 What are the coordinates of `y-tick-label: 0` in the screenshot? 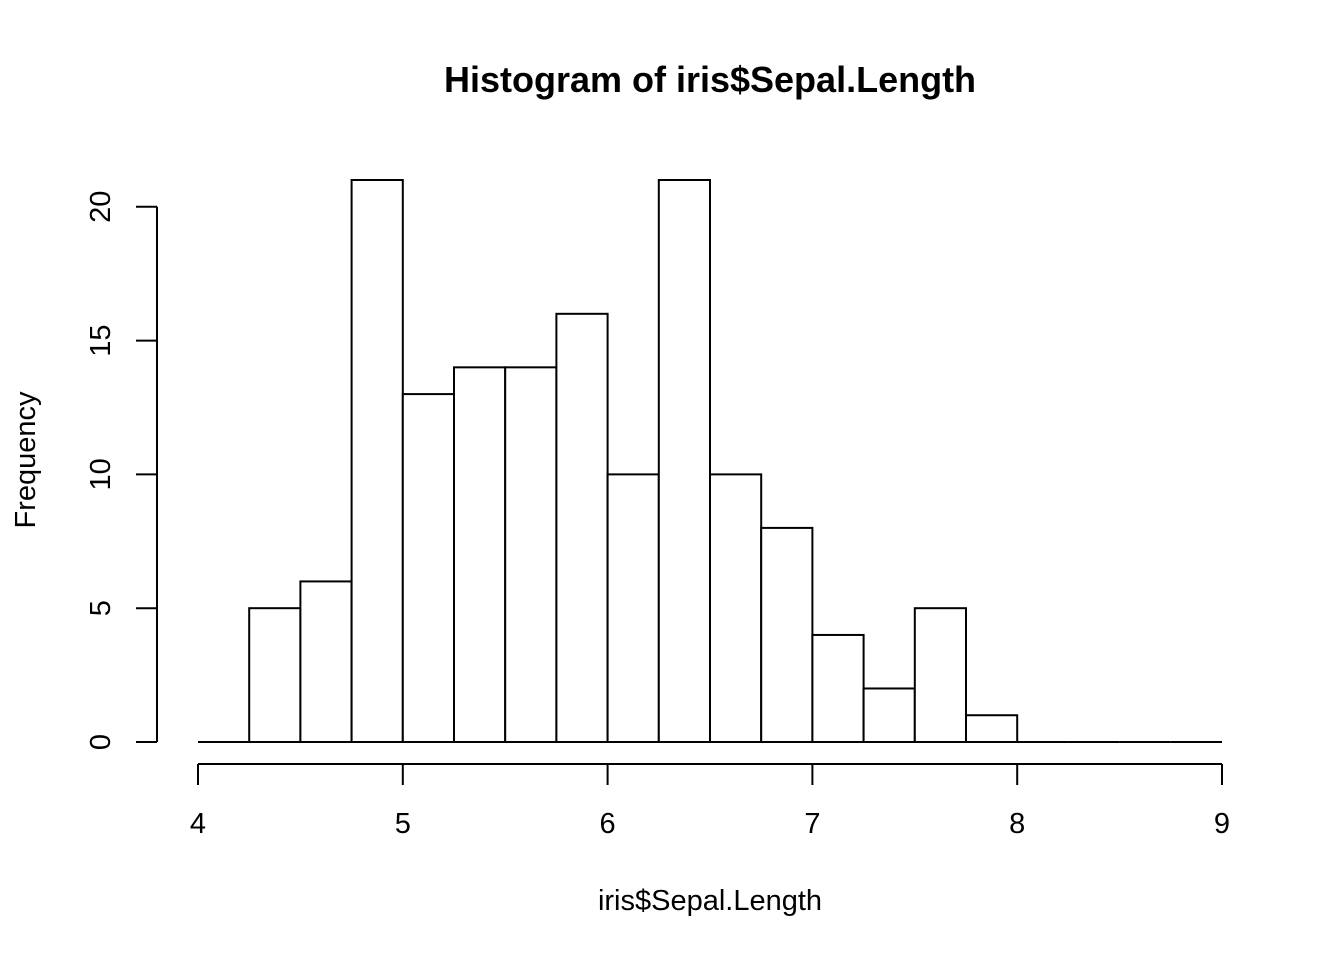 It's located at (101, 742).